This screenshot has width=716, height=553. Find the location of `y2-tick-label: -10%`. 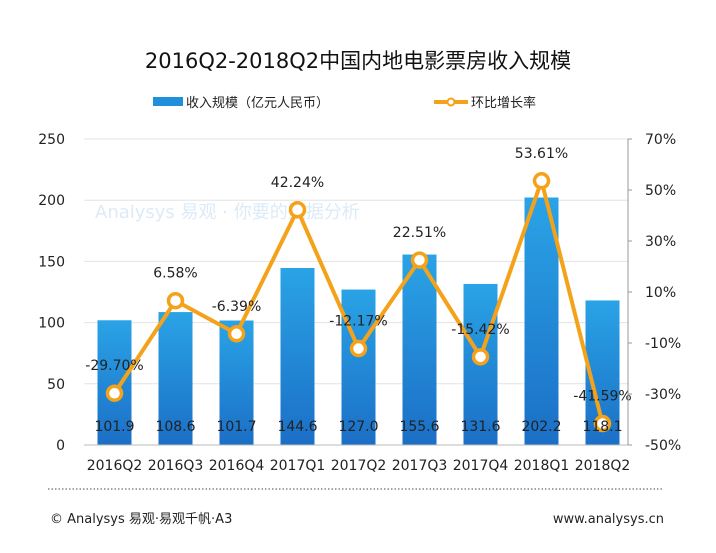

y2-tick-label: -10% is located at coordinates (663, 344).